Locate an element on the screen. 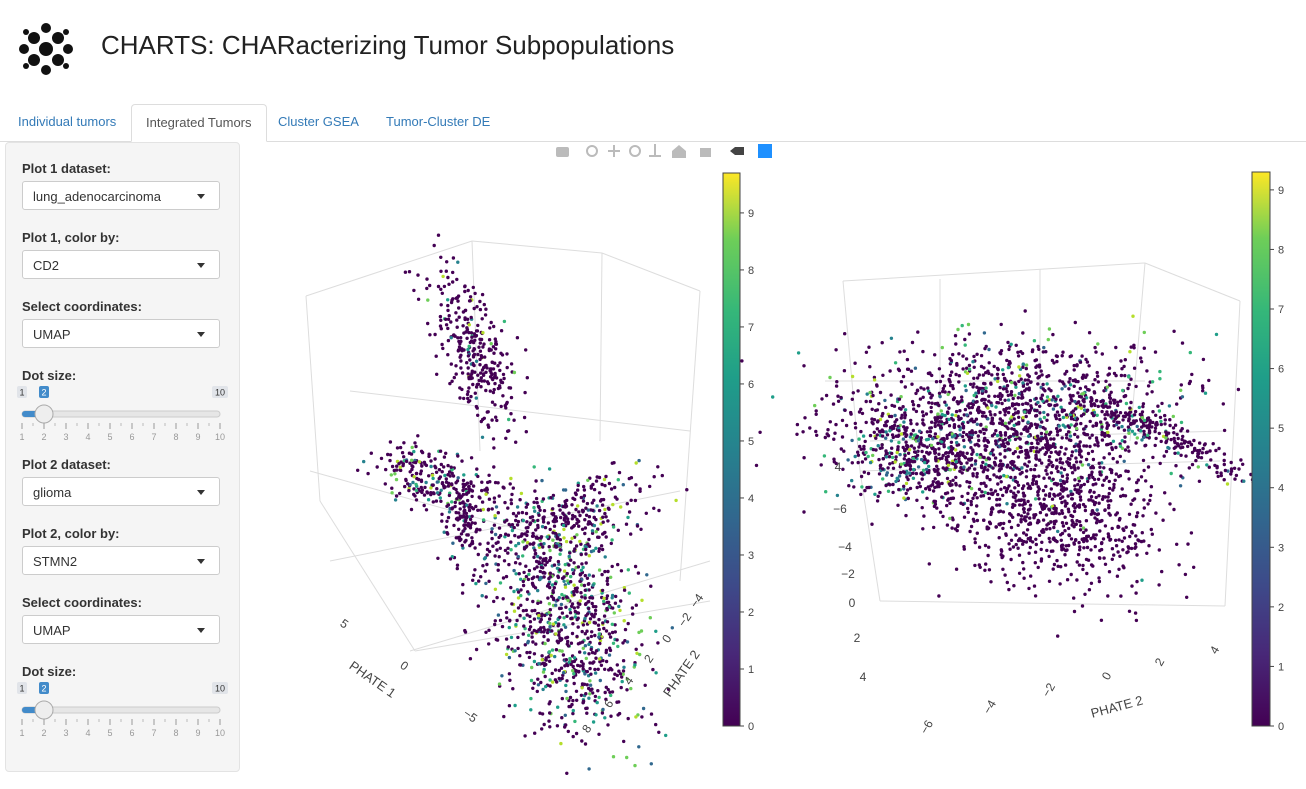  scene-grid-line is located at coordinates (313, 398).